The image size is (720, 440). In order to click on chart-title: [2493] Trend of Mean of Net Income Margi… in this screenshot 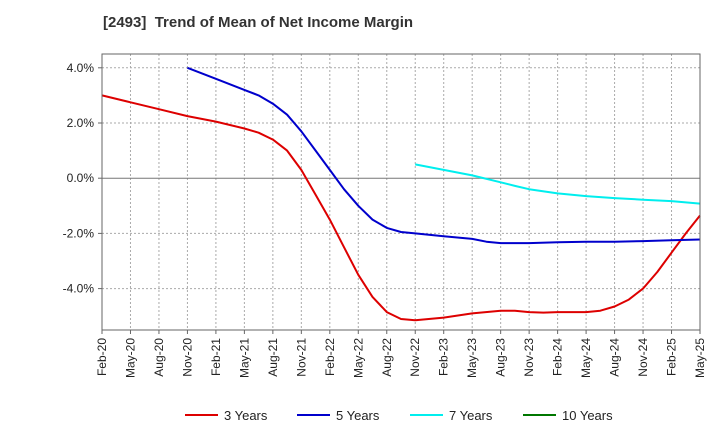, I will do `click(258, 22)`.